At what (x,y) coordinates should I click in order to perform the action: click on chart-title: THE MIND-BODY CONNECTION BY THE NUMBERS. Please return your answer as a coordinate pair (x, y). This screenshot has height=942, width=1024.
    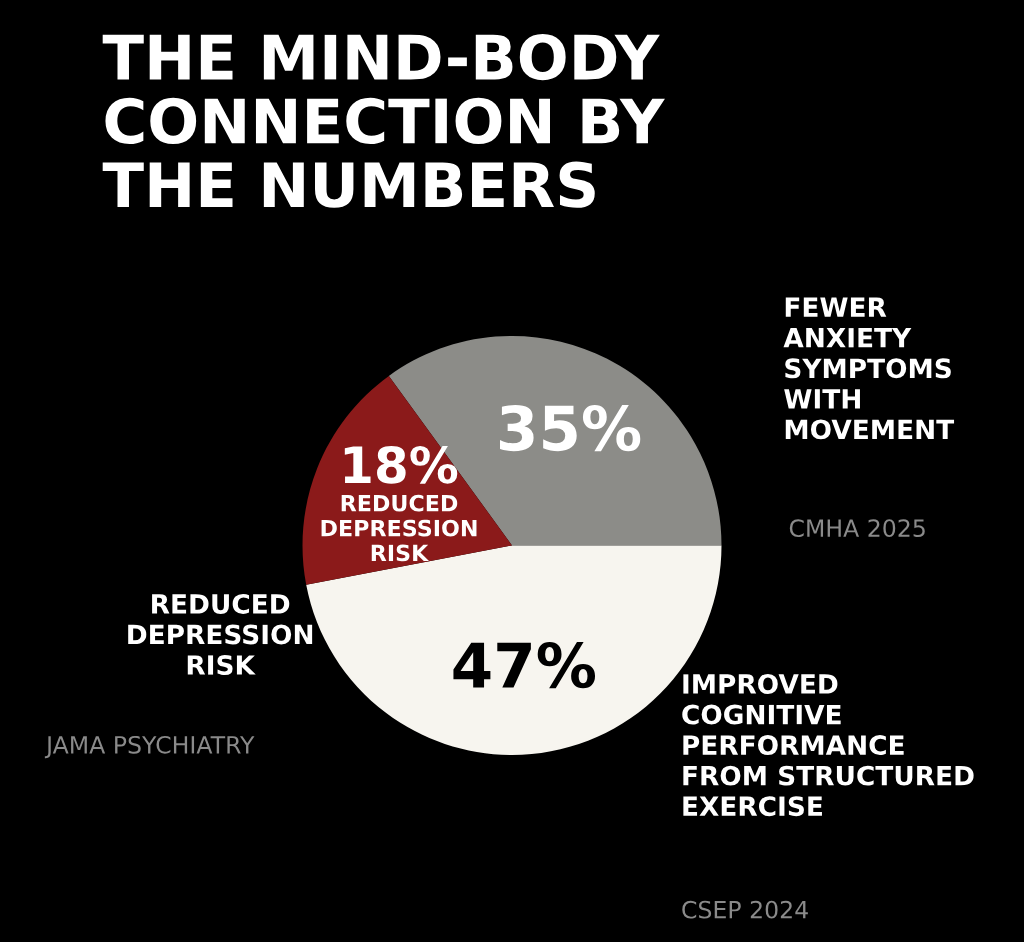
    Looking at the image, I should click on (383, 121).